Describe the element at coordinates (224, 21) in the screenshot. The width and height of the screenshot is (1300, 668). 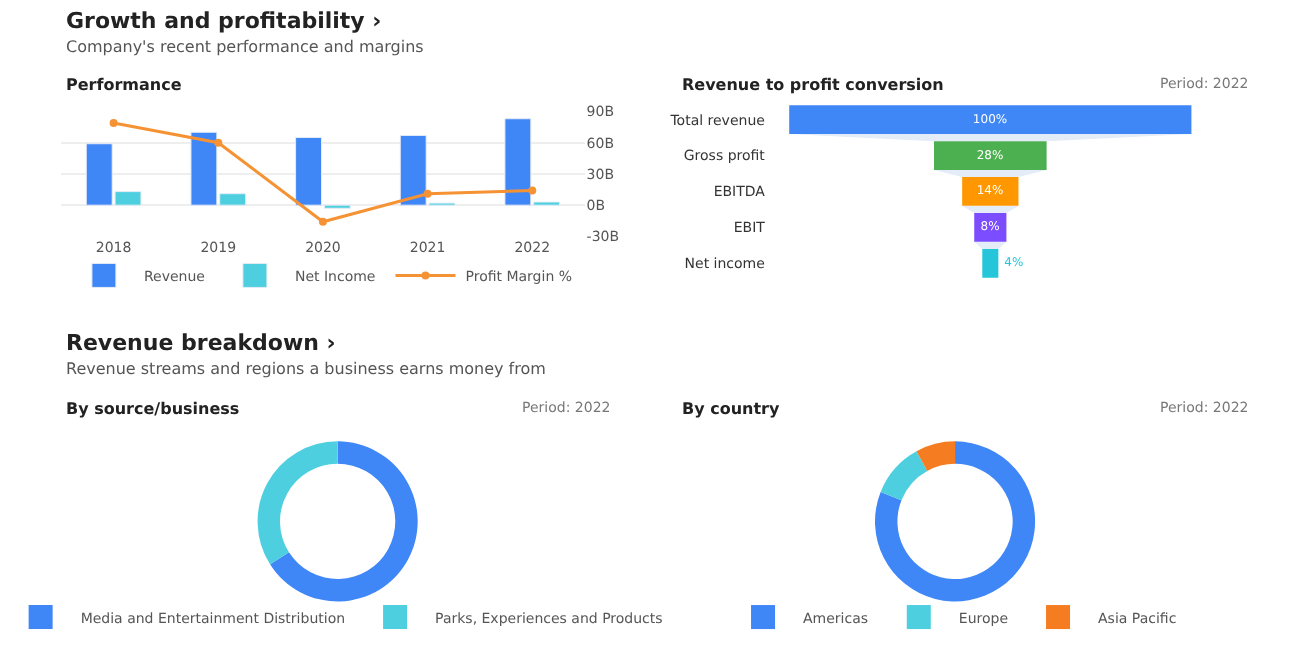
I see `text: Growth and profitability ›` at that location.